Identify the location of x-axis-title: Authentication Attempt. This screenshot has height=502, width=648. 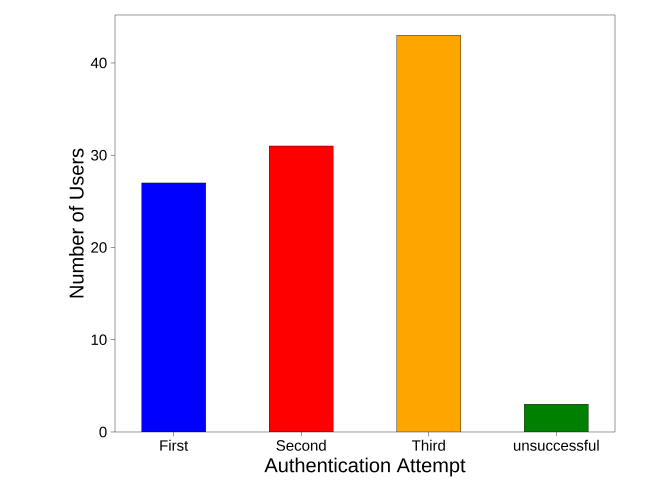
(365, 467).